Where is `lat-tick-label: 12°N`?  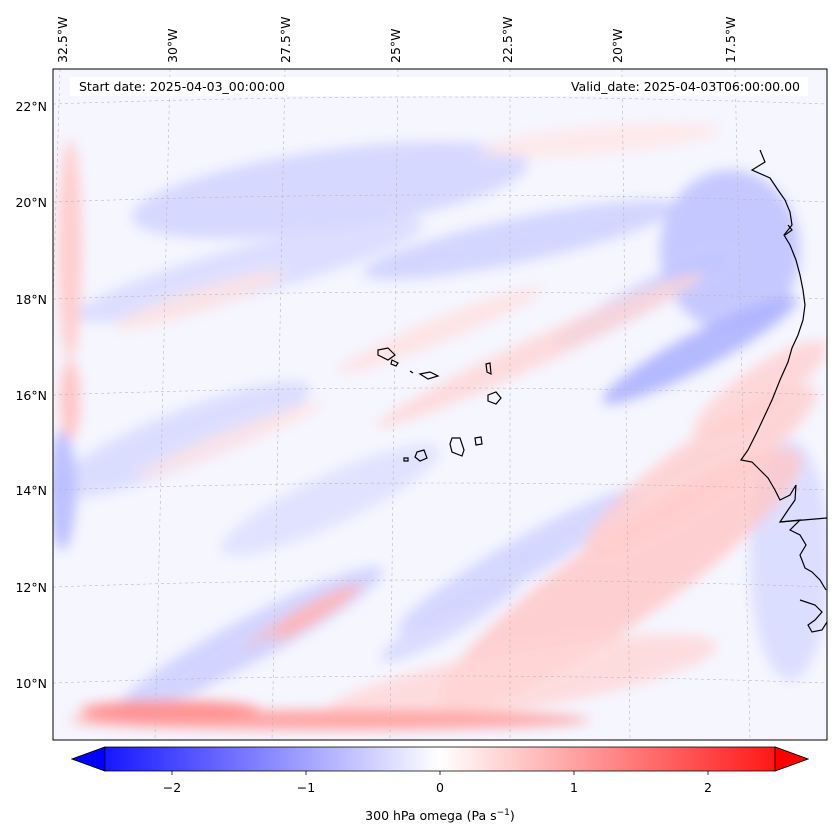 lat-tick-label: 12°N is located at coordinates (31, 587).